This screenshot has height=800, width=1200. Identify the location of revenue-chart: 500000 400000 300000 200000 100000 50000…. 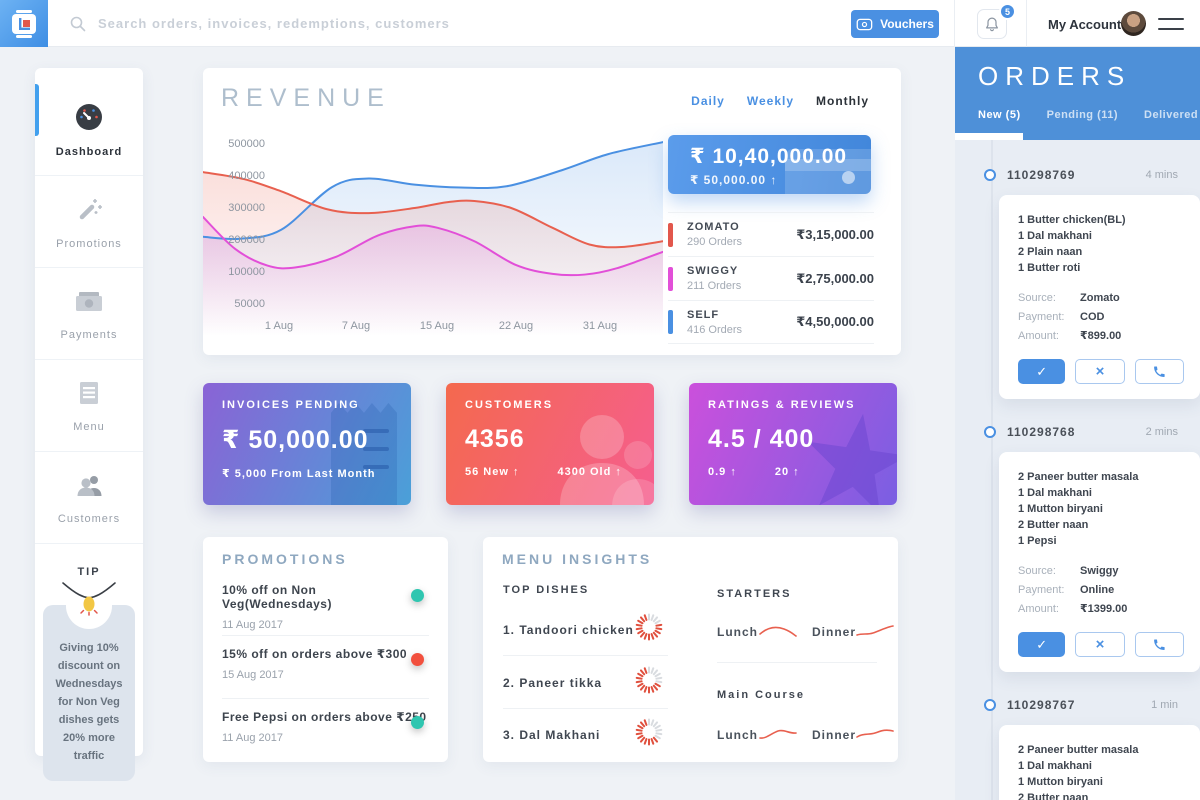
(433, 236).